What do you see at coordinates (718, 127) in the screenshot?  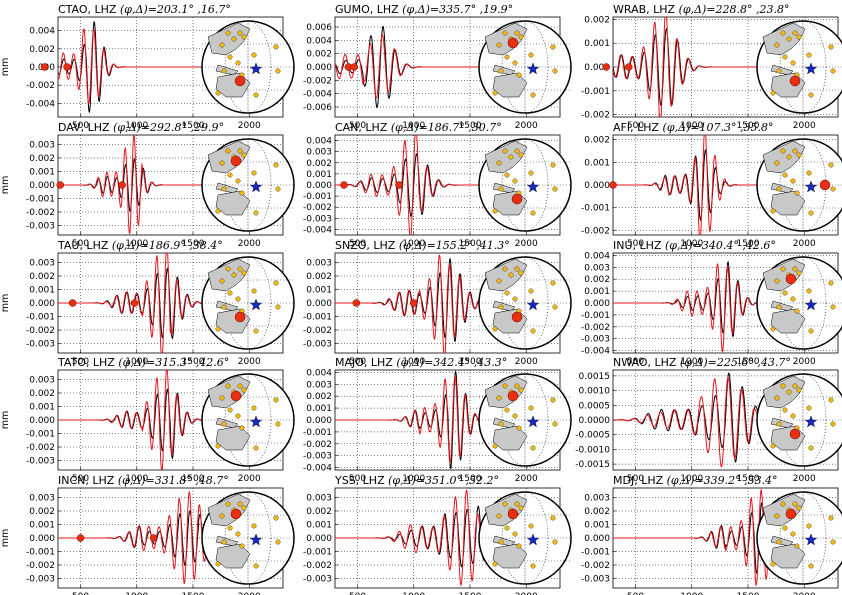 I see `azimuth-distance-label: (φ,Δ)=107.3° ,35.8°` at bounding box center [718, 127].